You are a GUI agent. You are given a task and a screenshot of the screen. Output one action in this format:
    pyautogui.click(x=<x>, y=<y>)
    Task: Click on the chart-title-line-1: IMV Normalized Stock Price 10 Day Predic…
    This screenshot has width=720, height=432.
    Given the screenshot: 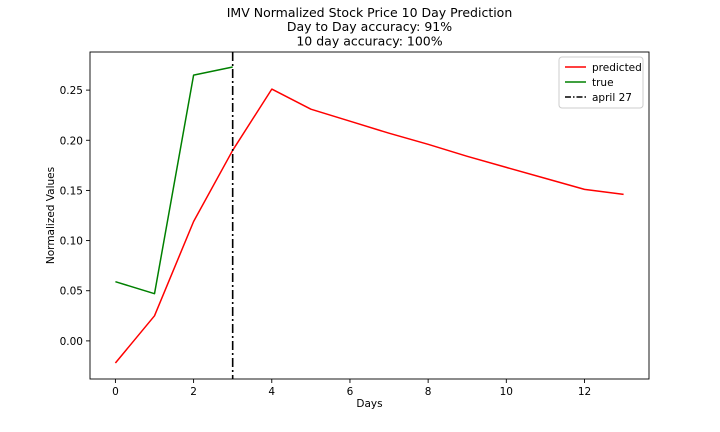 What is the action you would take?
    pyautogui.click(x=370, y=12)
    